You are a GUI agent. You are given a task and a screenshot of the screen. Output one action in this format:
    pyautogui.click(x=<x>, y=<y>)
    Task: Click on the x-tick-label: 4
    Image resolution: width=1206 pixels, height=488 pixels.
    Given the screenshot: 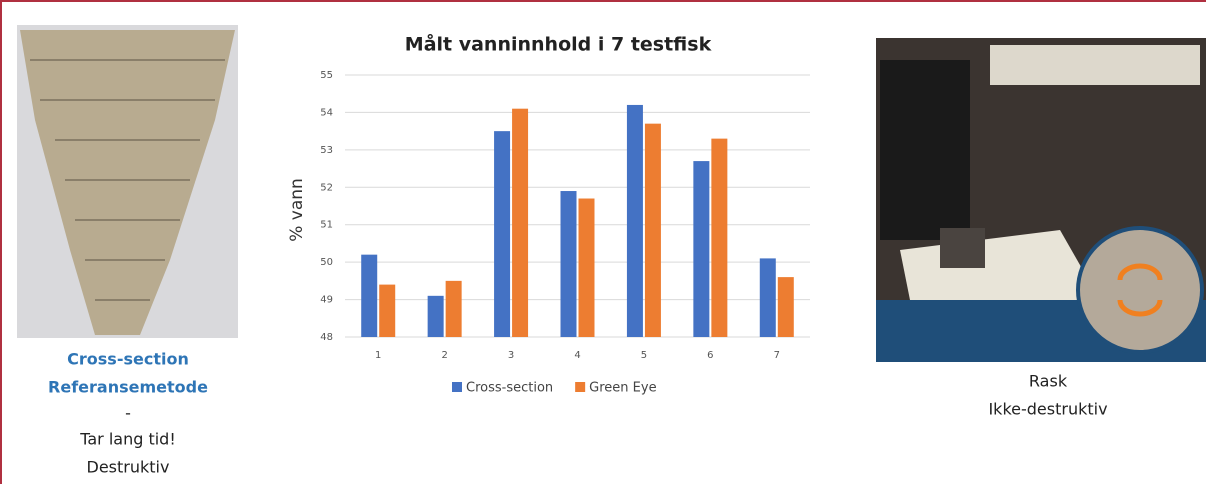 What is the action you would take?
    pyautogui.click(x=577, y=355)
    